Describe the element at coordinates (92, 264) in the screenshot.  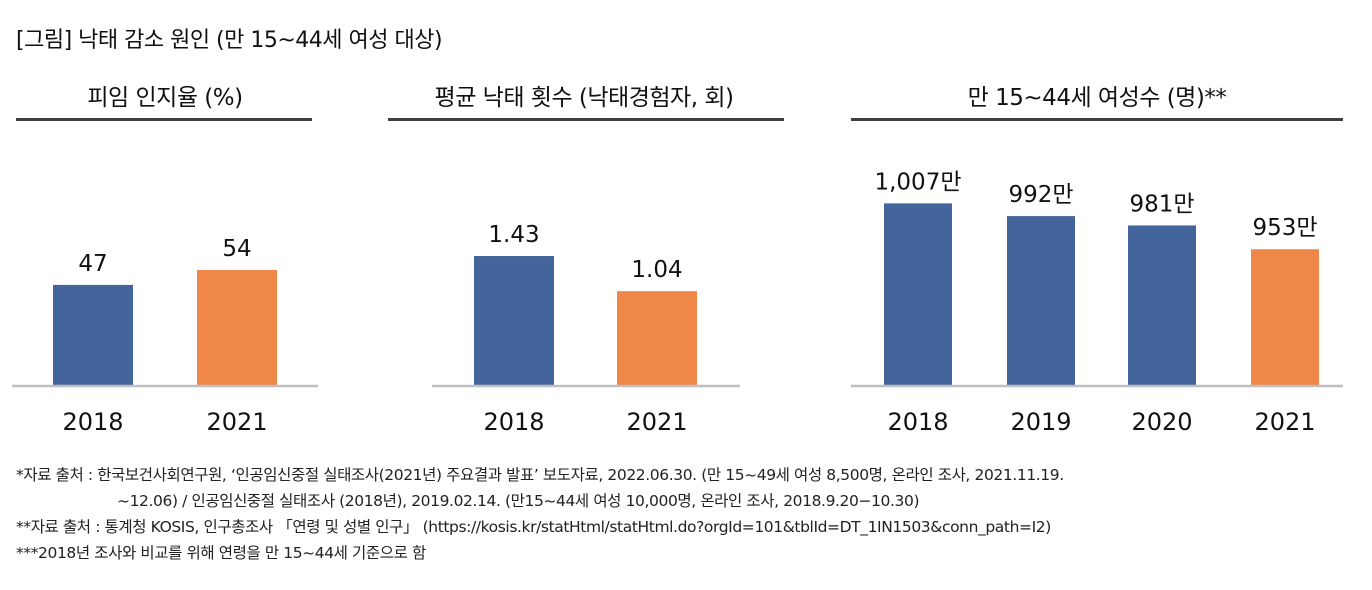
I see `data-label-2018: 47` at that location.